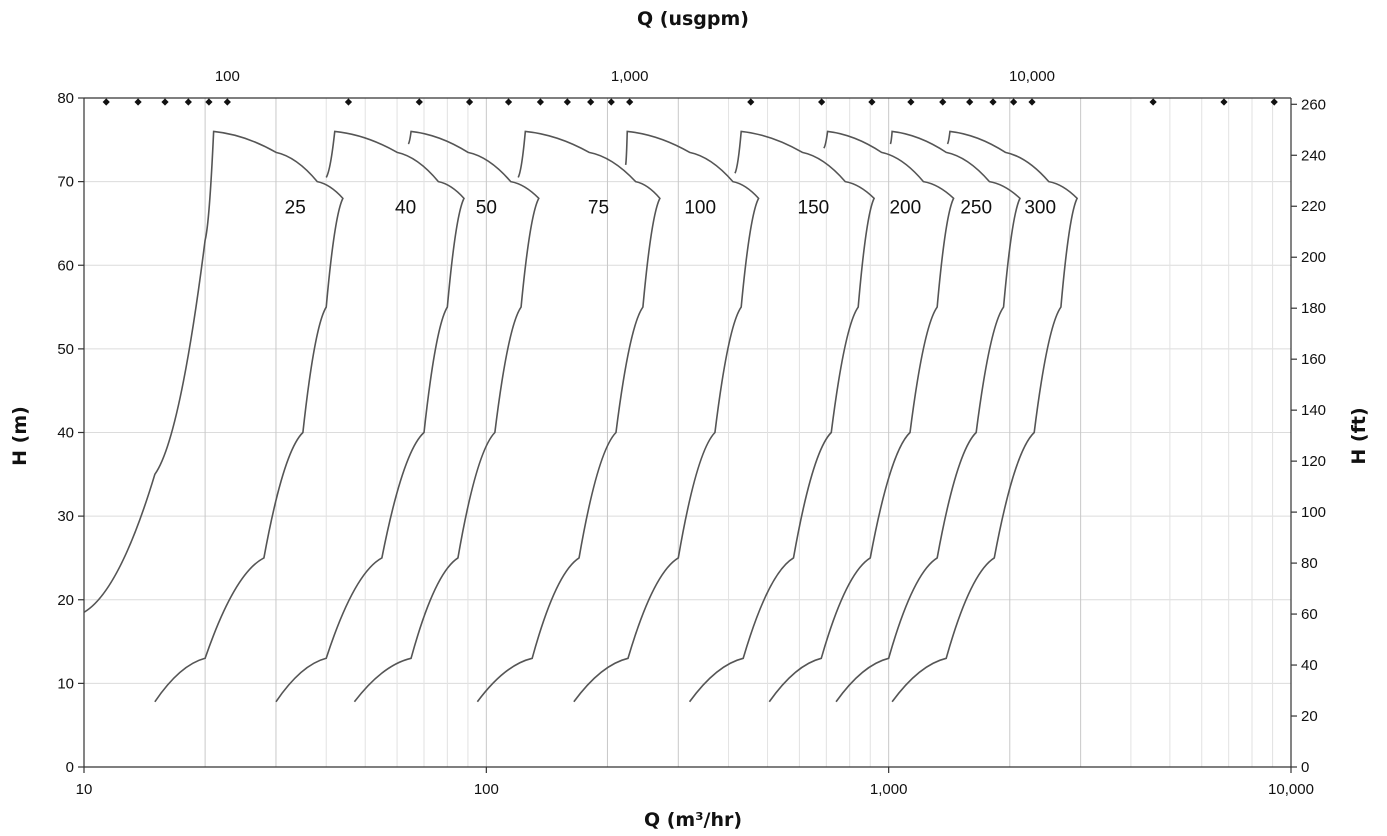  Describe the element at coordinates (1032, 76) in the screenshot. I see `x-tick-label-top: 10,000` at that location.